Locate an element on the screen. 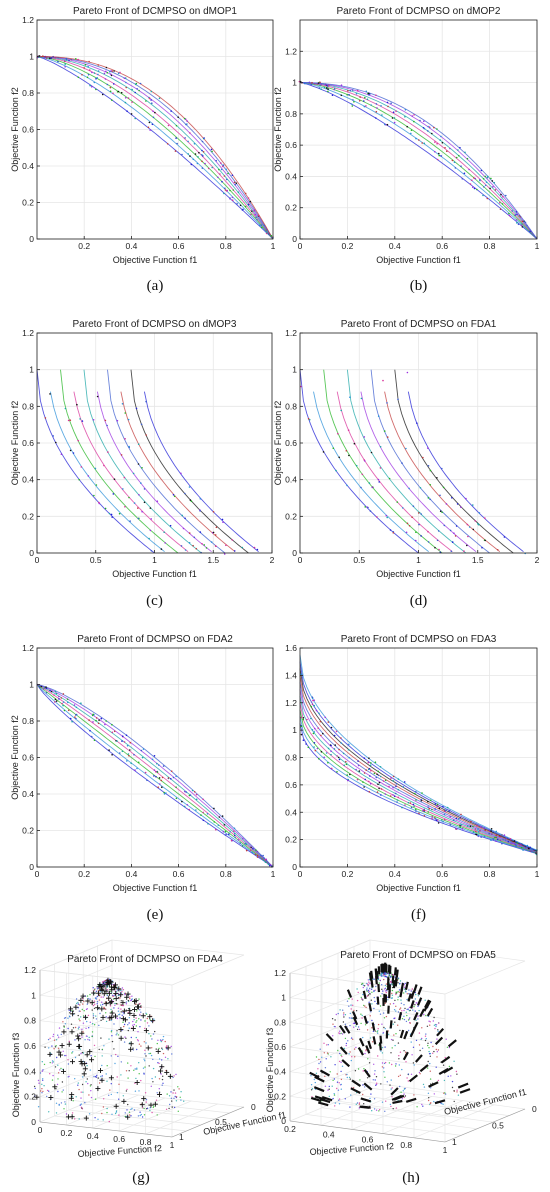 The width and height of the screenshot is (550, 1192). panel-caption: (c) is located at coordinates (154, 601).